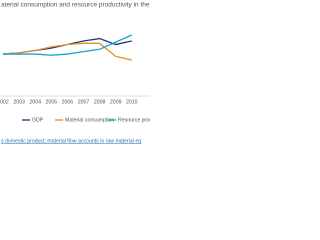 The height and width of the screenshot is (240, 320). What do you see at coordinates (100, 102) in the screenshot?
I see `x-tick-label: 2008` at bounding box center [100, 102].